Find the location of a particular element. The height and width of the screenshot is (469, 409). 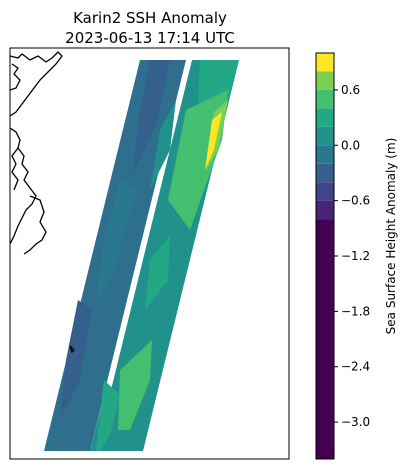

colorbar-tick-label-5: −2.4 is located at coordinates (355, 367).